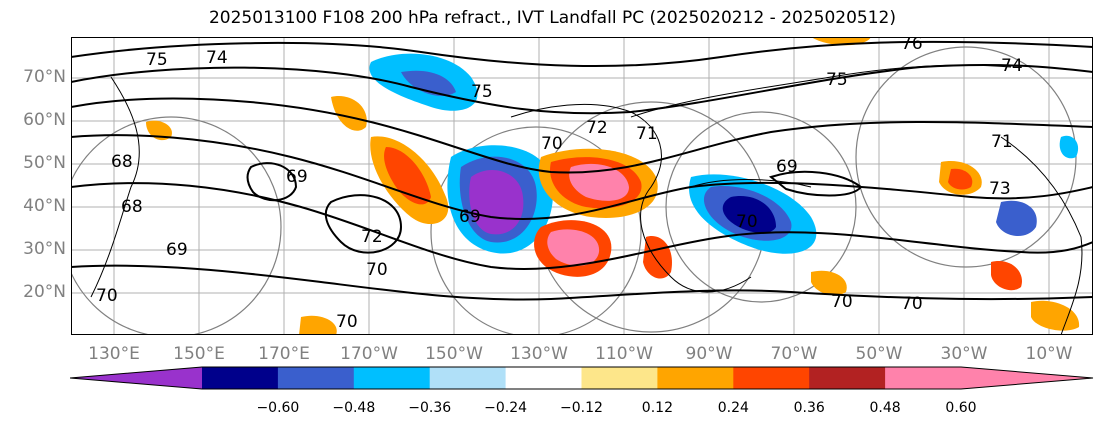 The image size is (1105, 429). Describe the element at coordinates (44, 292) in the screenshot. I see `lat-label: 20°N` at that location.